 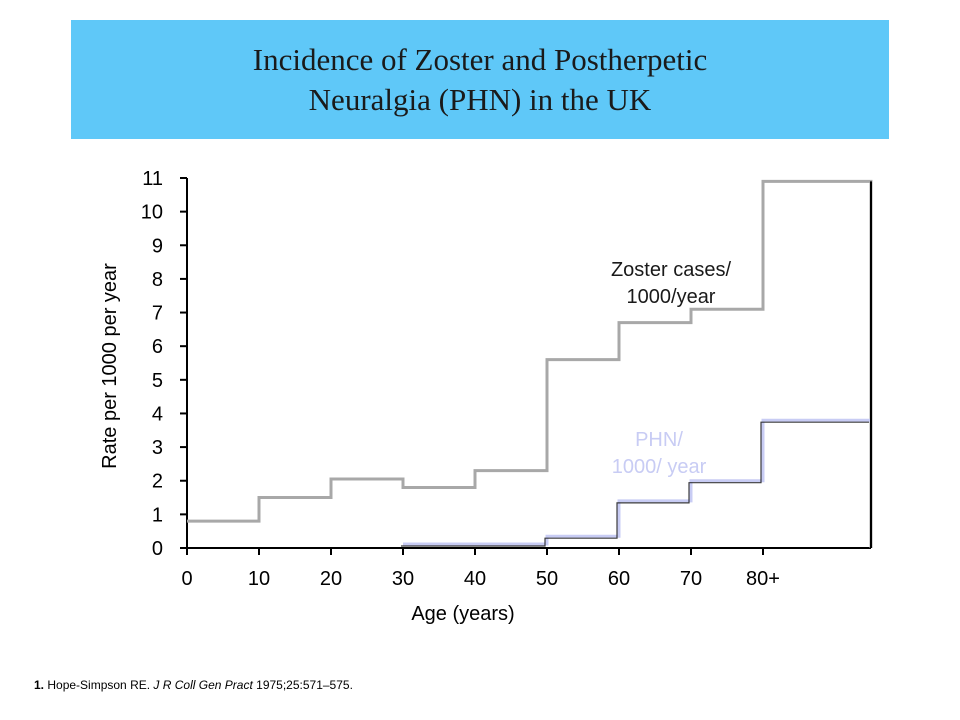 I want to click on y-tick-label: 9, so click(x=157, y=246).